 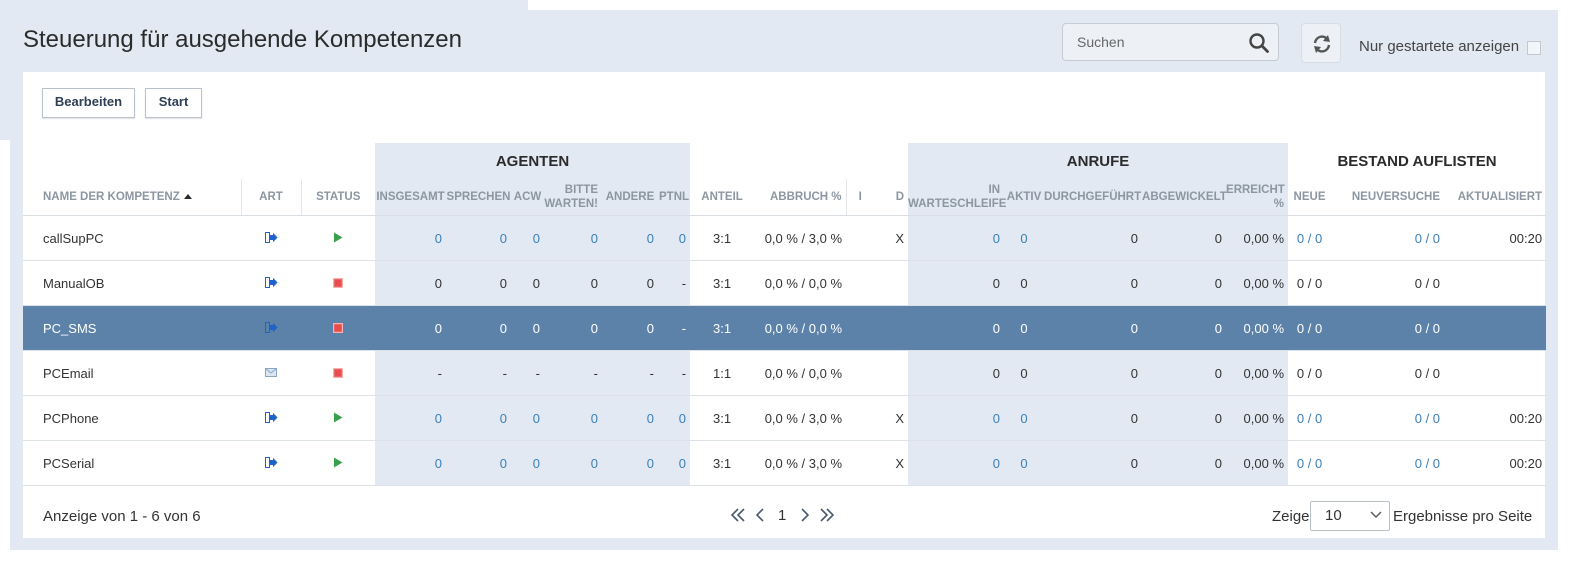 What do you see at coordinates (1350, 516) in the screenshot?
I see `per-page-select: 10` at bounding box center [1350, 516].